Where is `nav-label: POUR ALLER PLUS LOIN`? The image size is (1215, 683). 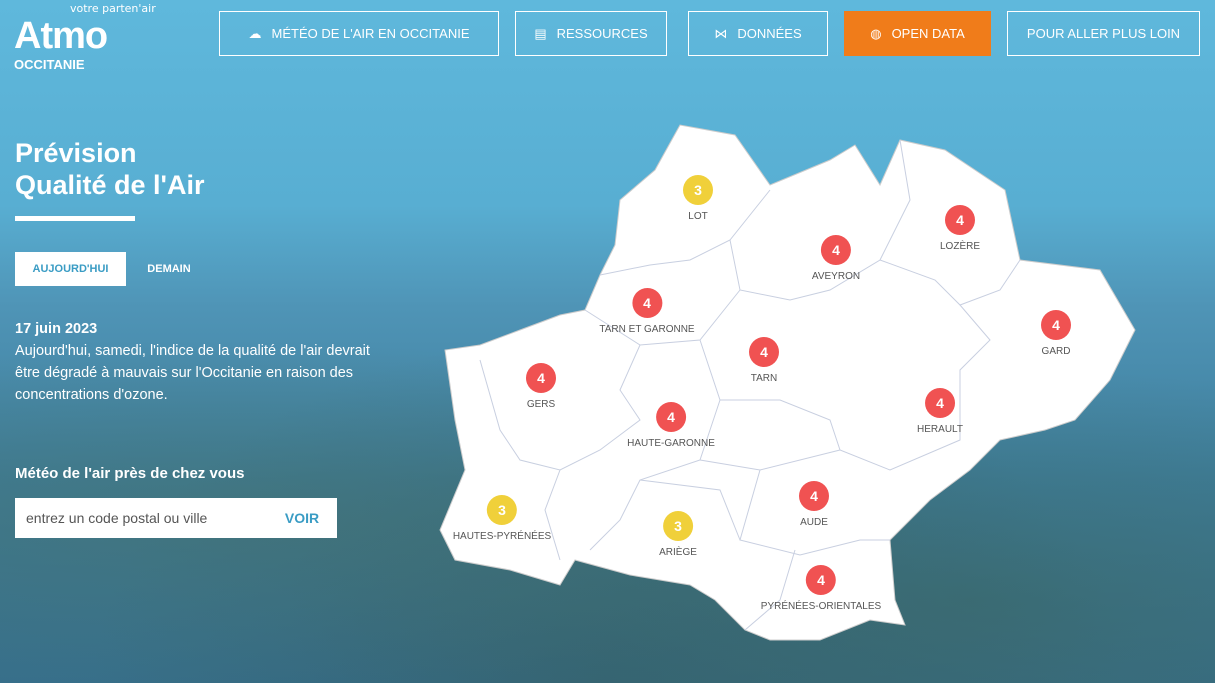
nav-label: POUR ALLER PLUS LOIN is located at coordinates (1103, 33).